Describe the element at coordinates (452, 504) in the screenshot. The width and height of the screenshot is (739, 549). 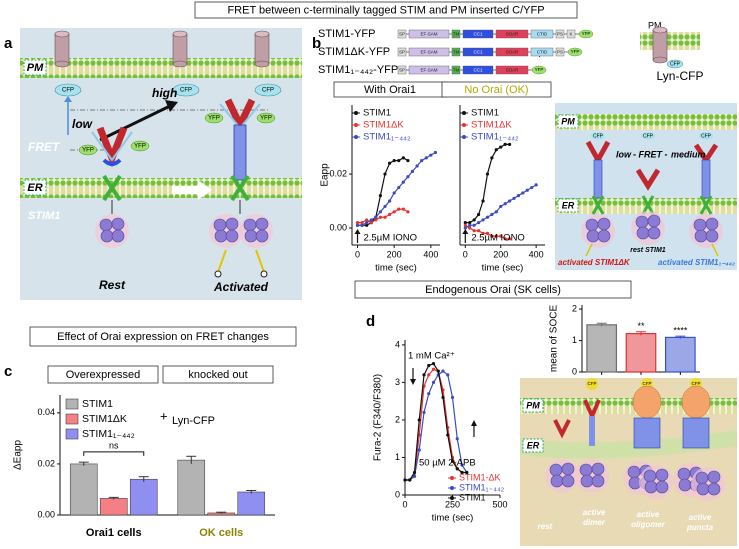
I see `x-tick-label: 250` at that location.